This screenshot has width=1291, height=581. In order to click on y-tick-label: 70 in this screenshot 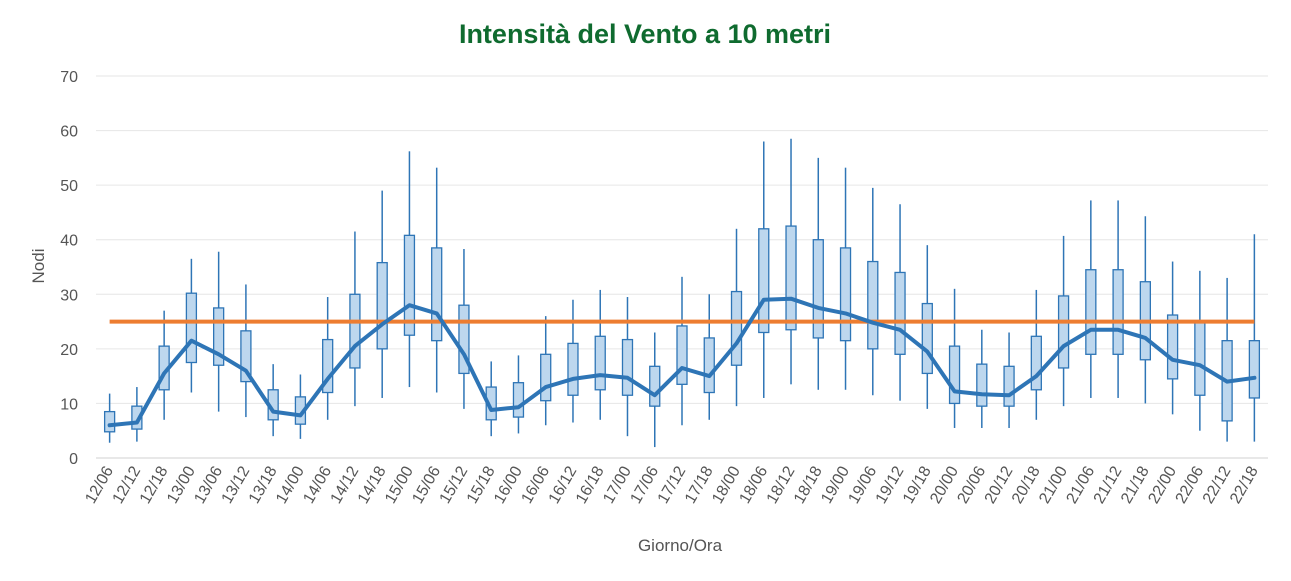, I will do `click(69, 77)`.